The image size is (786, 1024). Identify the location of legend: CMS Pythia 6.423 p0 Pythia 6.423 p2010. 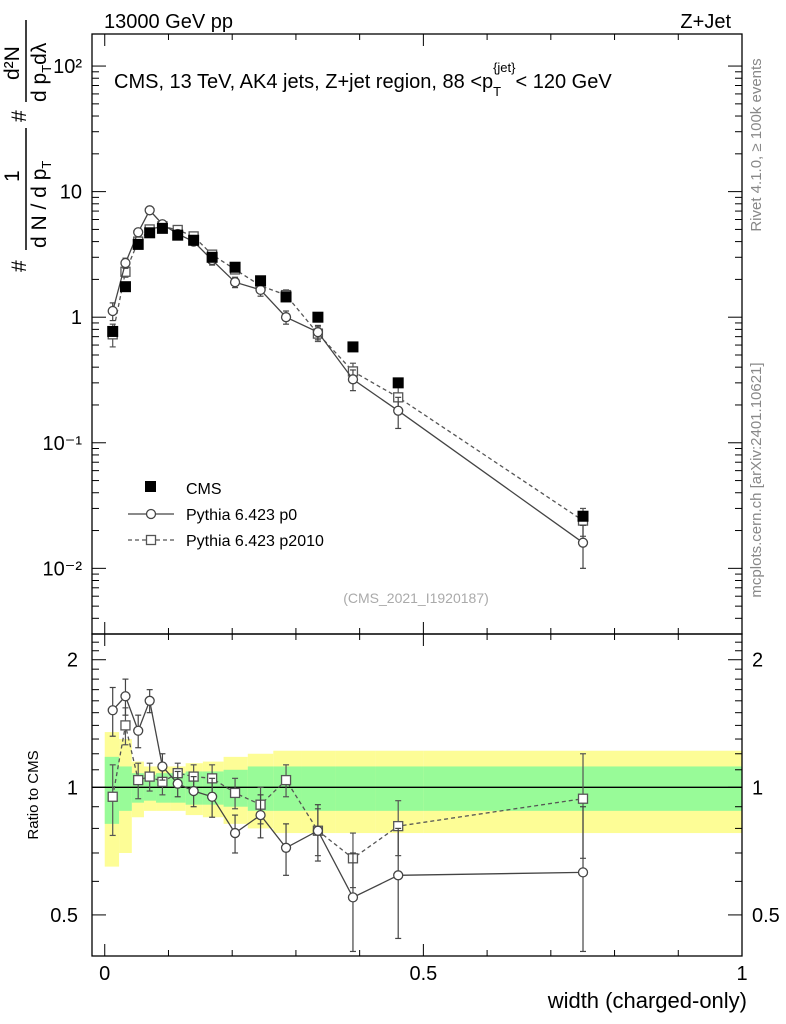
(226, 515).